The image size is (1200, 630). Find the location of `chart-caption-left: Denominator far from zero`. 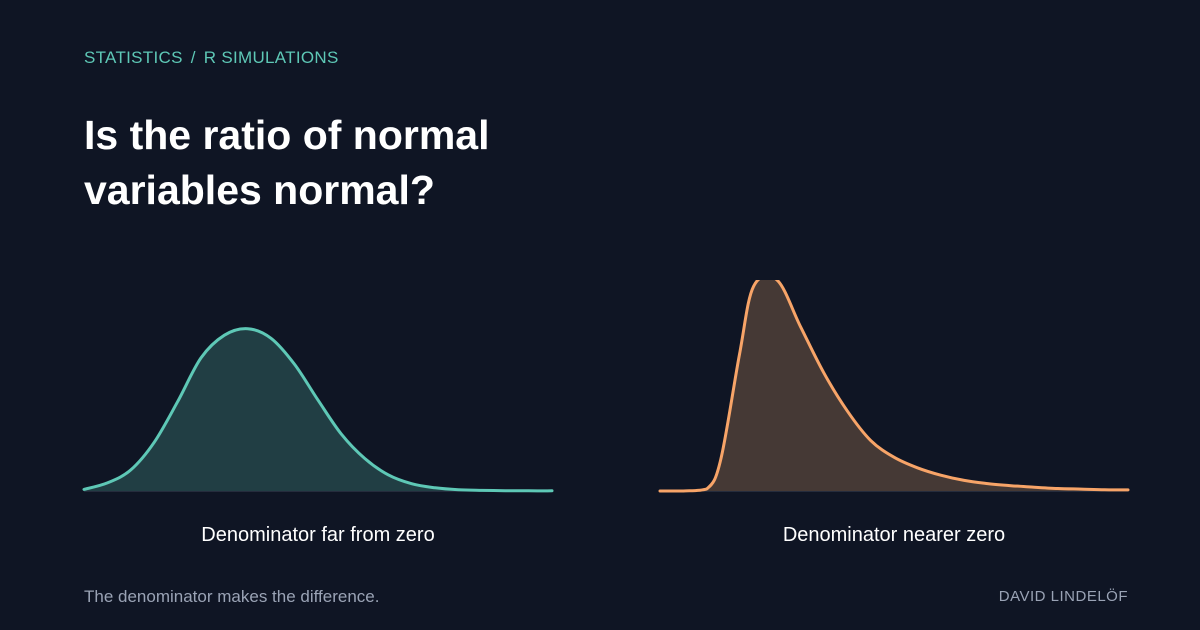

chart-caption-left: Denominator far from zero is located at coordinates (318, 535).